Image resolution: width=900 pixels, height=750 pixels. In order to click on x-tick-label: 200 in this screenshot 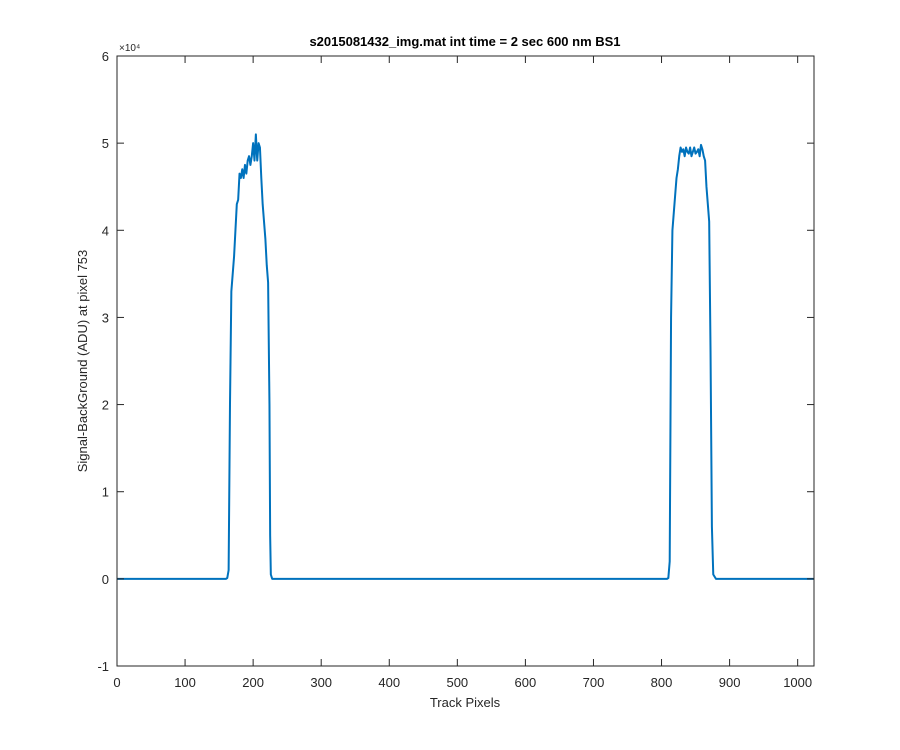, I will do `click(253, 682)`.